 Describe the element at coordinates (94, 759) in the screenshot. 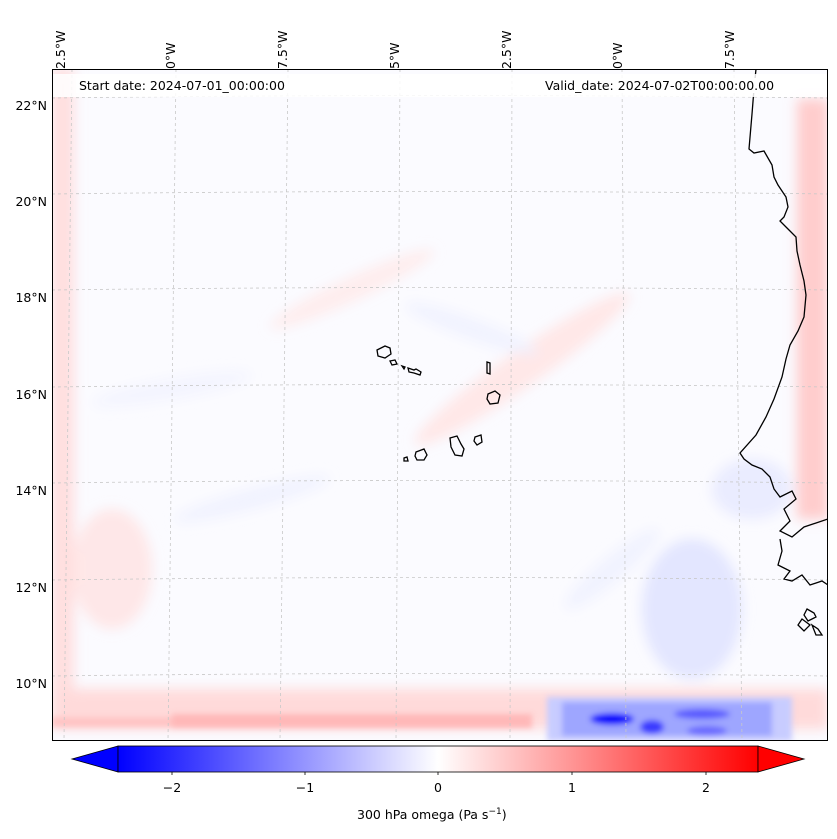

I see `colorbar-extend-min` at that location.